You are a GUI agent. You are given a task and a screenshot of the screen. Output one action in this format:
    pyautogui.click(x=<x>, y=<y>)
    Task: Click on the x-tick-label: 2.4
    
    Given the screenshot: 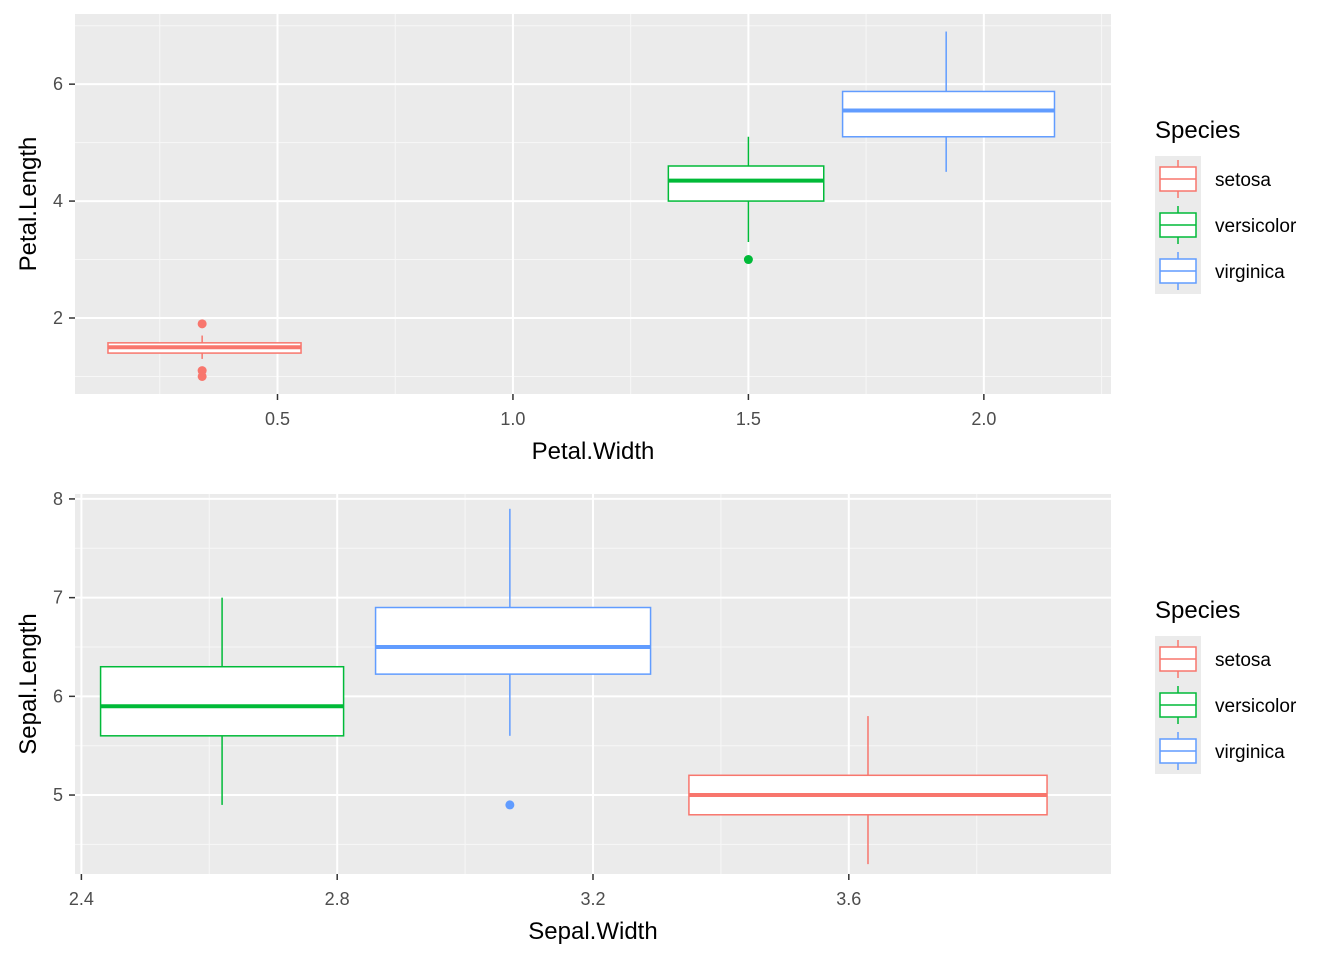 What is the action you would take?
    pyautogui.click(x=81, y=899)
    